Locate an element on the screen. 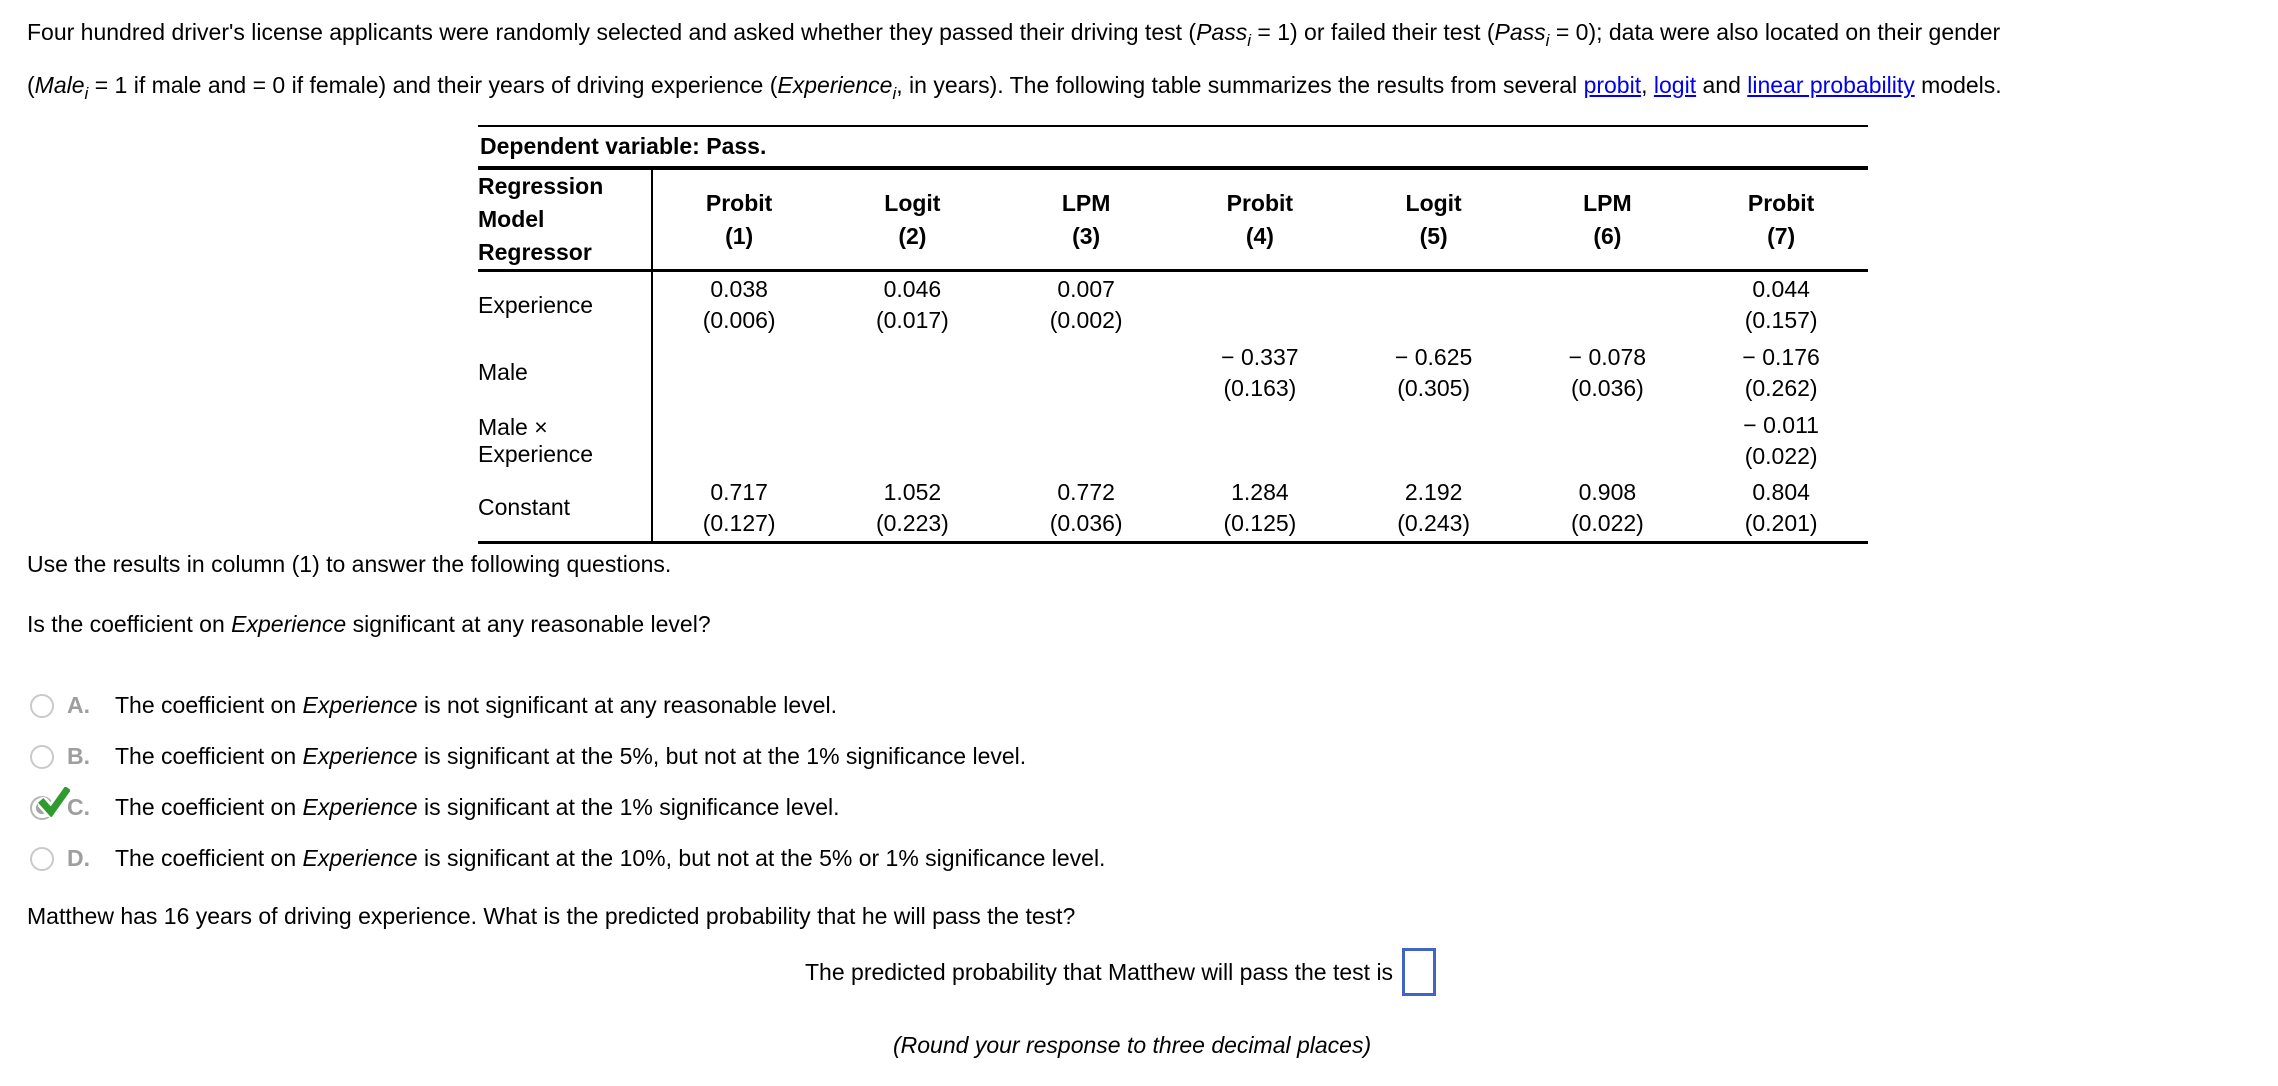 This screenshot has height=1086, width=2278. answer-input is located at coordinates (1419, 972).